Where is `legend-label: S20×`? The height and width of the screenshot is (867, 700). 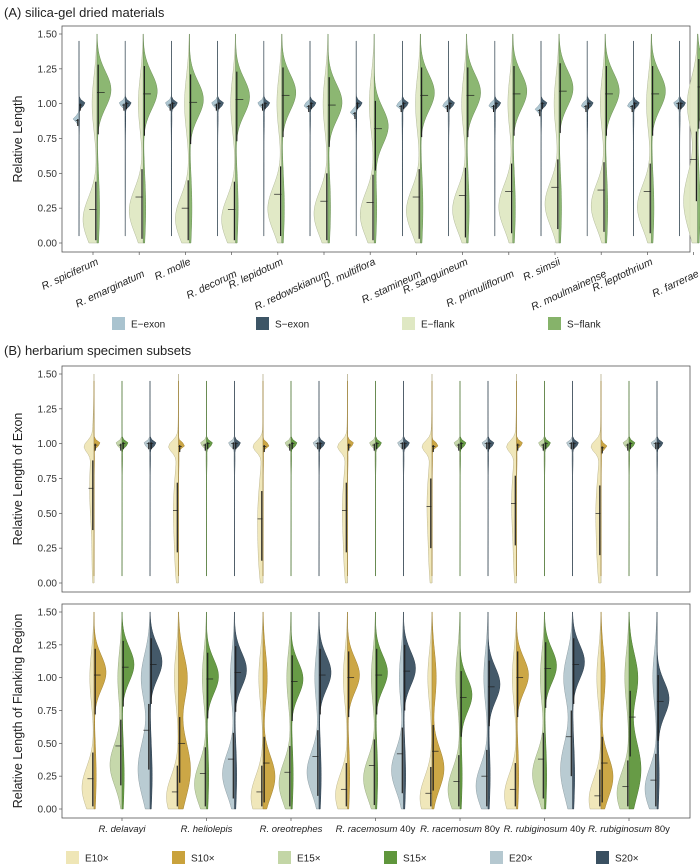 legend-label: S20× is located at coordinates (627, 859).